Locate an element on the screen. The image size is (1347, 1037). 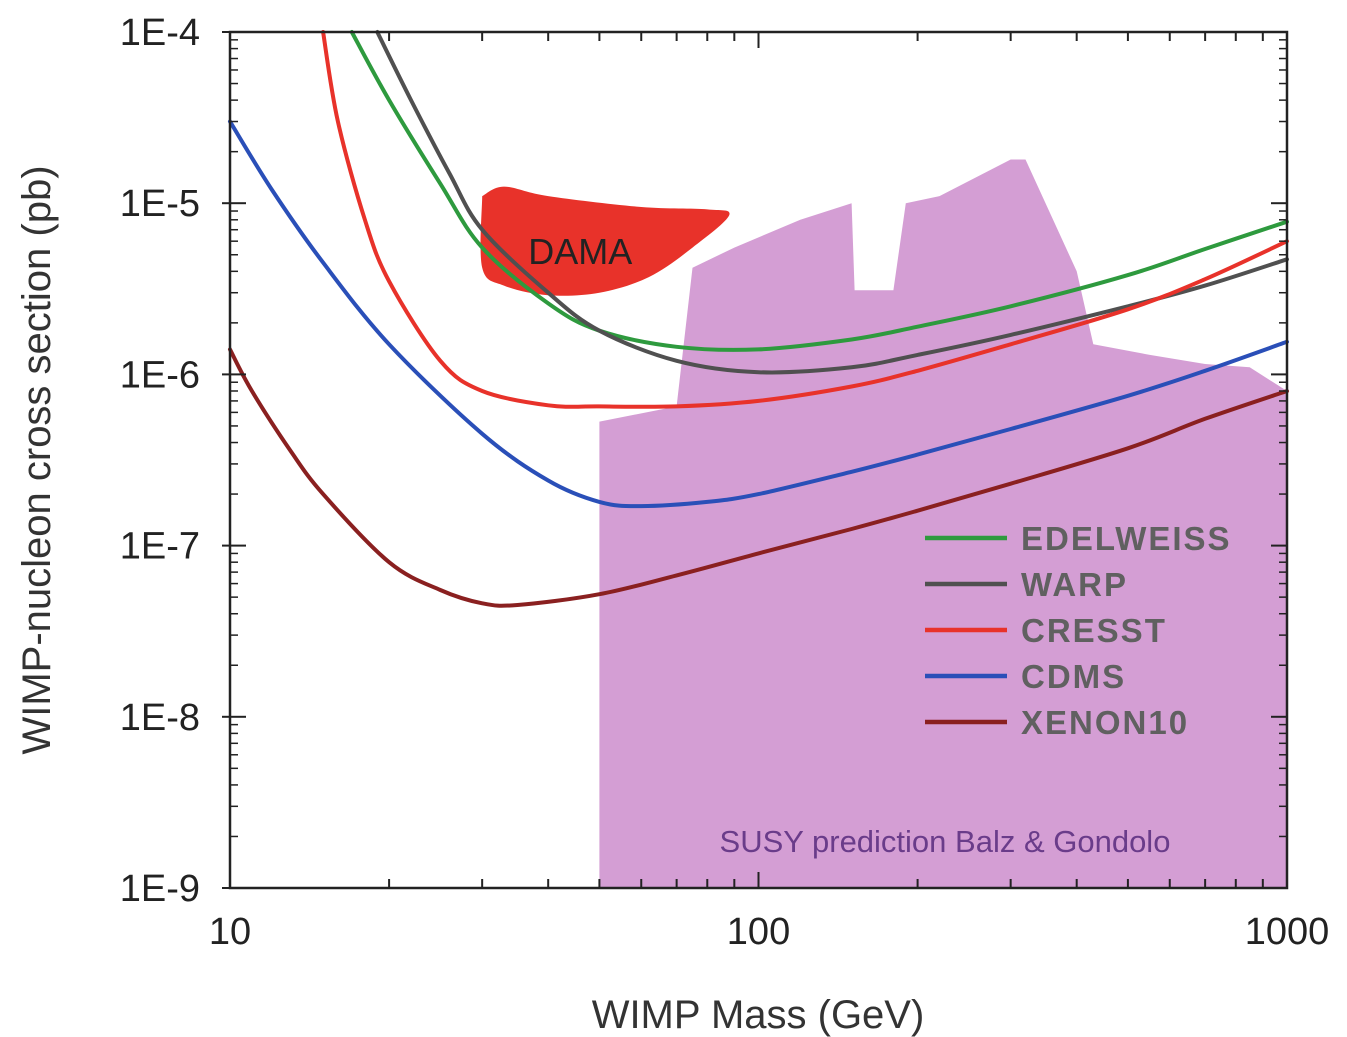
susy-label: SUSY prediction Balz & Gondolo is located at coordinates (945, 841).